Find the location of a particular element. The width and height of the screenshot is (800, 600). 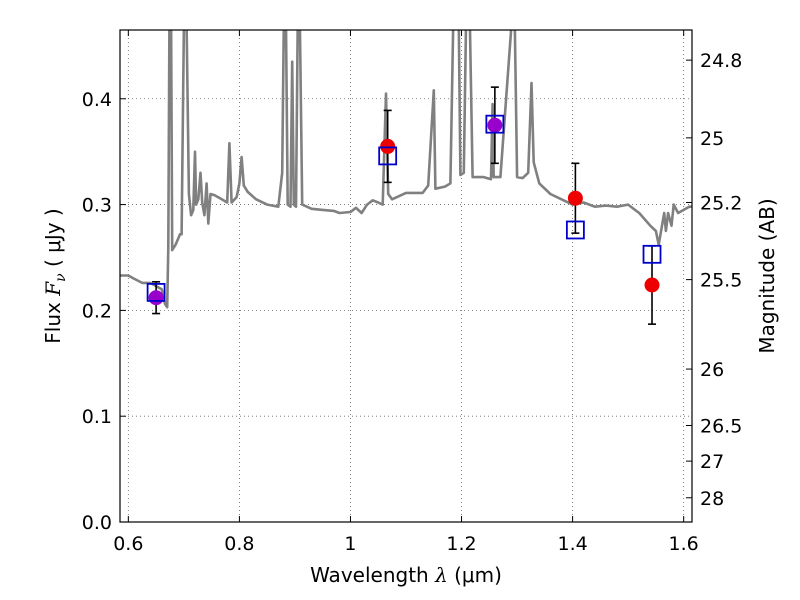

y2-tick-label: 25 is located at coordinates (712, 139).